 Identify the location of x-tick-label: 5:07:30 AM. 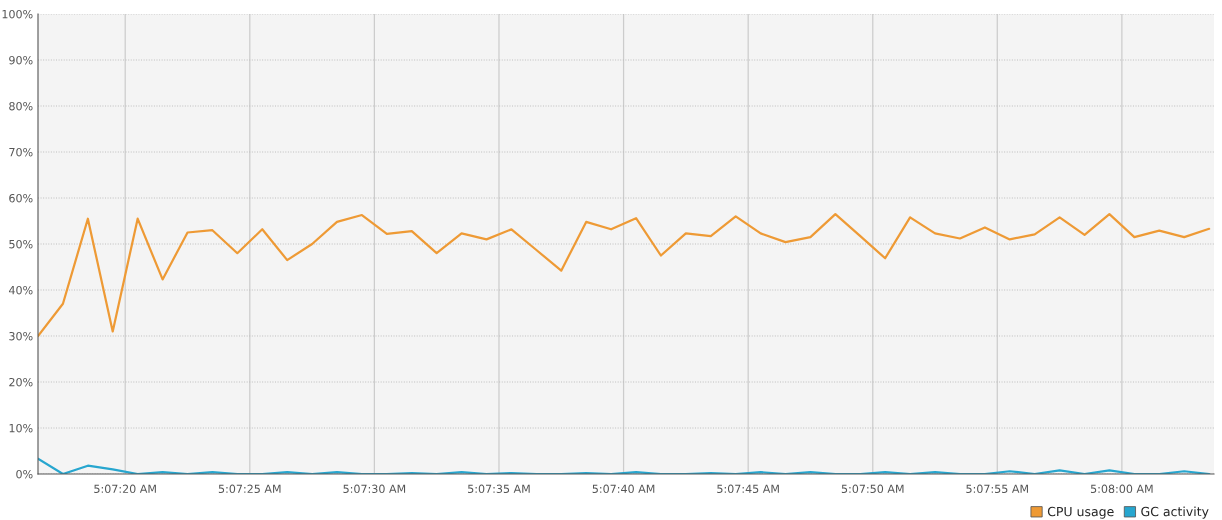
(374, 489).